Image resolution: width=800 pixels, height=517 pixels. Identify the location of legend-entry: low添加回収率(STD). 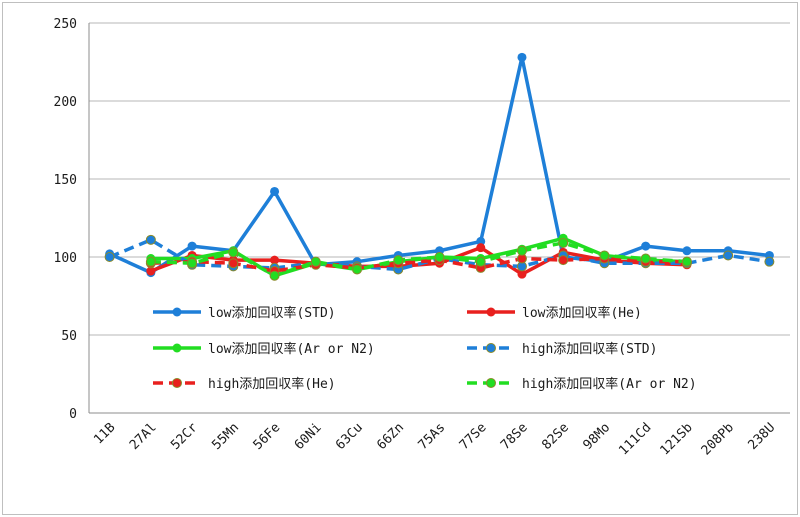
(244, 313).